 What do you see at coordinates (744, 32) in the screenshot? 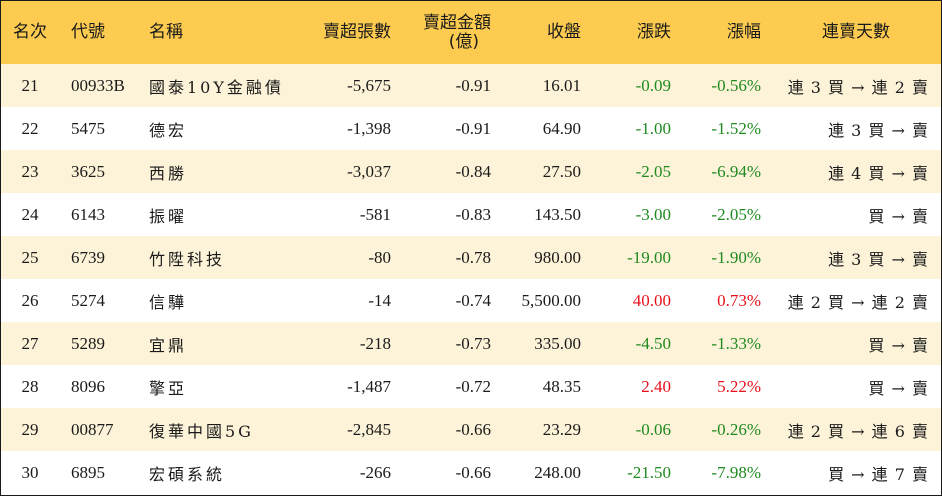
I see `header-change-pct: 漲幅` at bounding box center [744, 32].